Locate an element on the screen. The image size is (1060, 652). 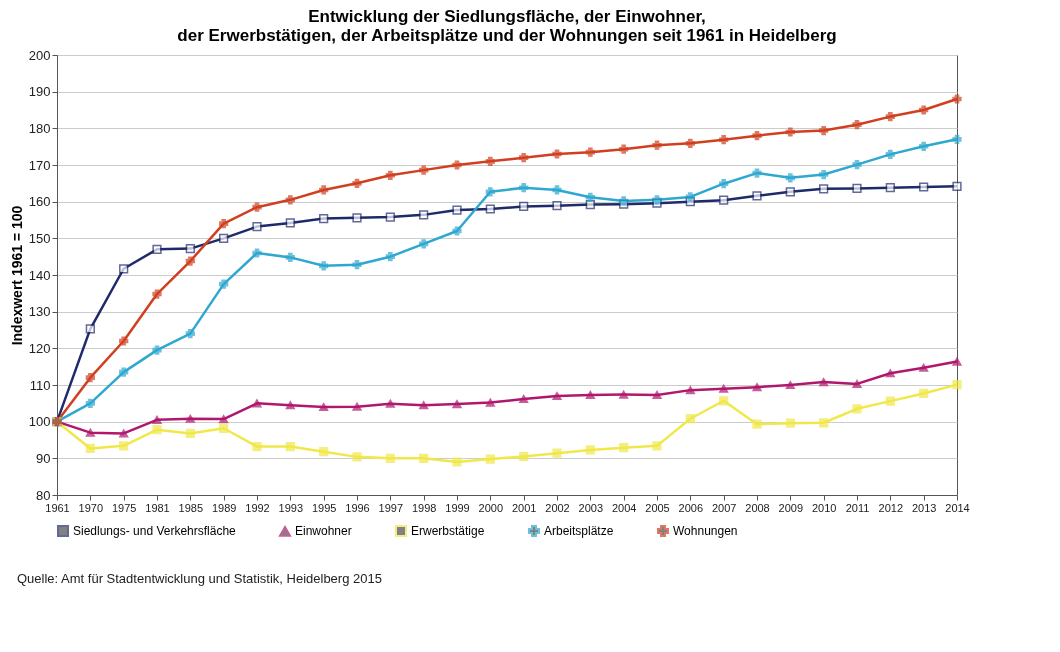
x-tick-label: 2009 is located at coordinates (791, 507).